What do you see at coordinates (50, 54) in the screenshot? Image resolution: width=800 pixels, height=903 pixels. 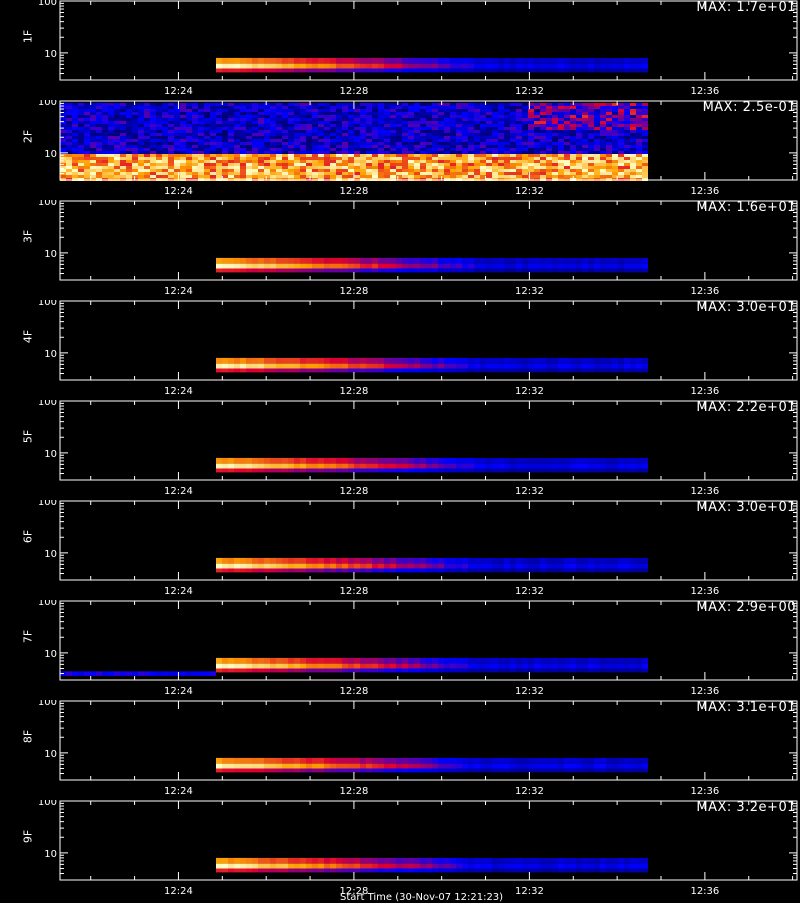 I see `y-tick-label: 10` at bounding box center [50, 54].